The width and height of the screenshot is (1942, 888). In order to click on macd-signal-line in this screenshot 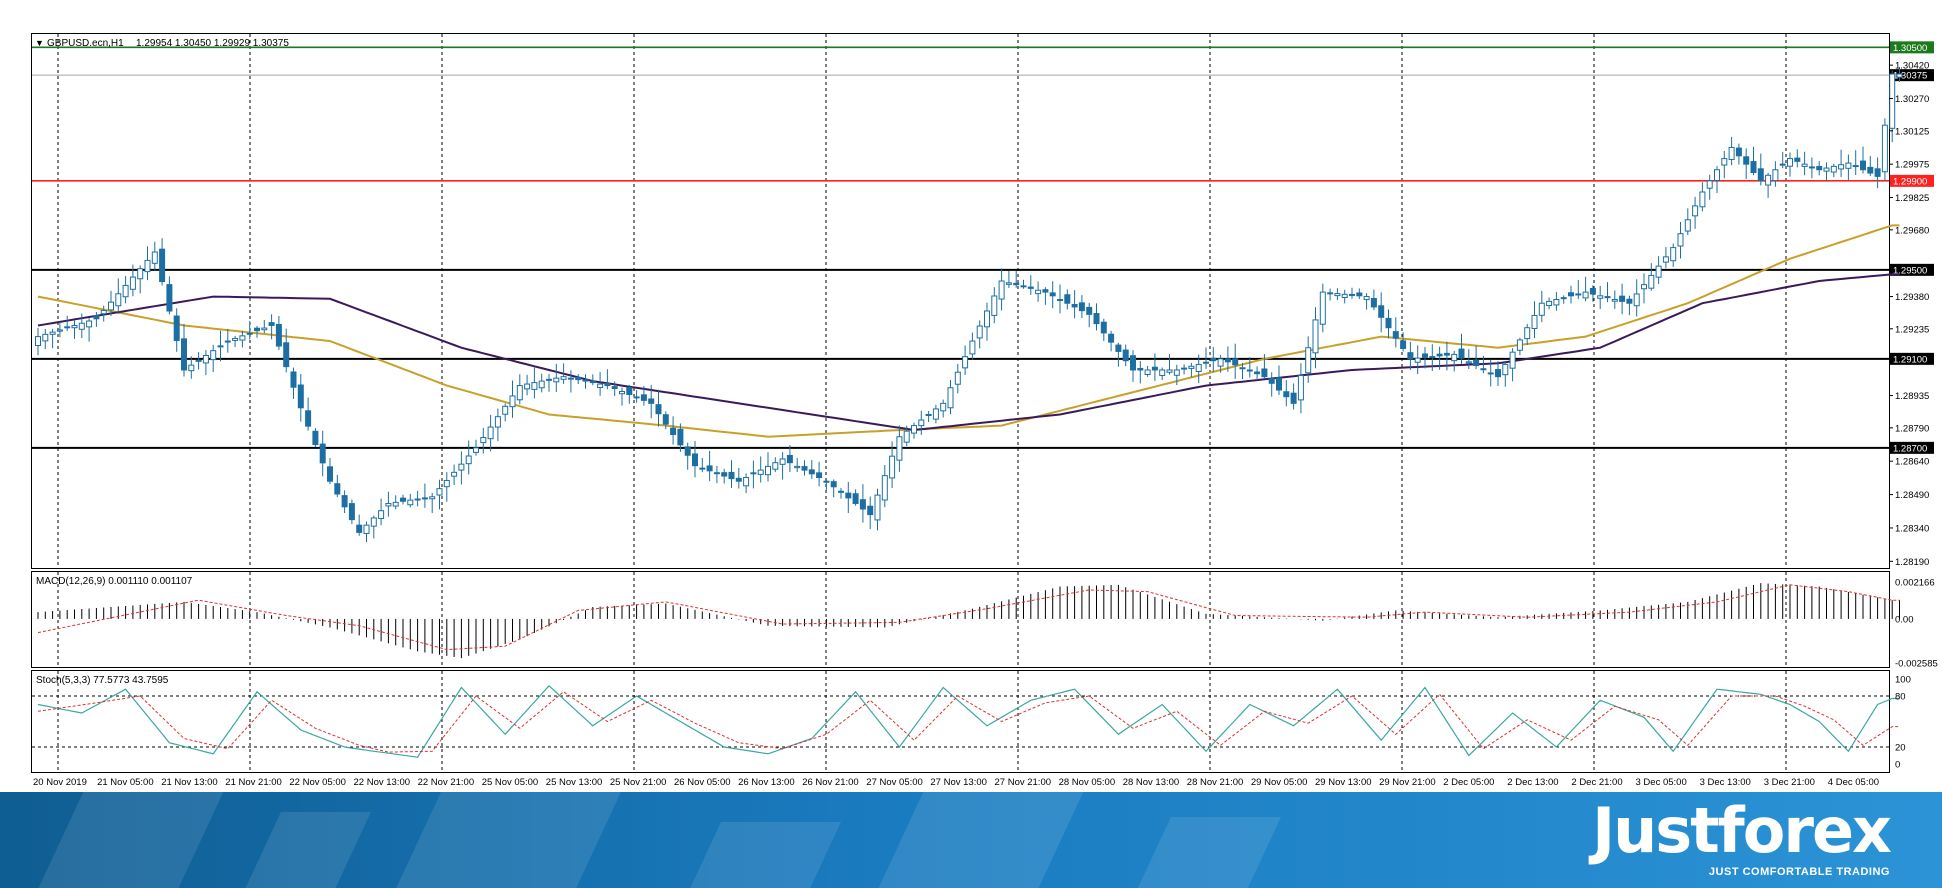, I will do `click(968, 617)`.